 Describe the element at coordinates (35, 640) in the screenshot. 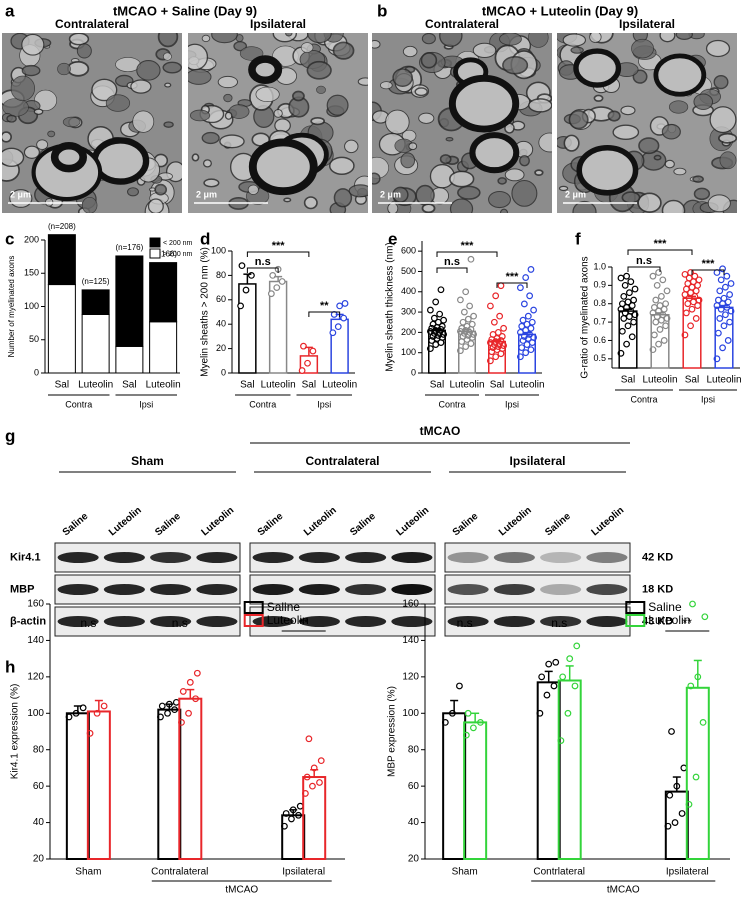

I see `y-tick-label: 140` at that location.